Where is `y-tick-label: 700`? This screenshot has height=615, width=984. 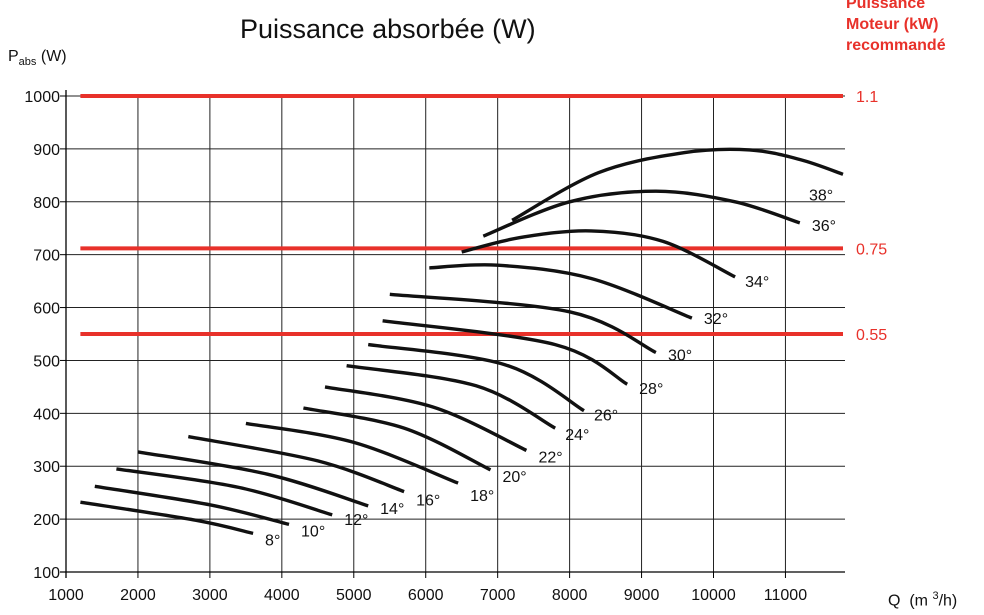 y-tick-label: 700 is located at coordinates (46, 256).